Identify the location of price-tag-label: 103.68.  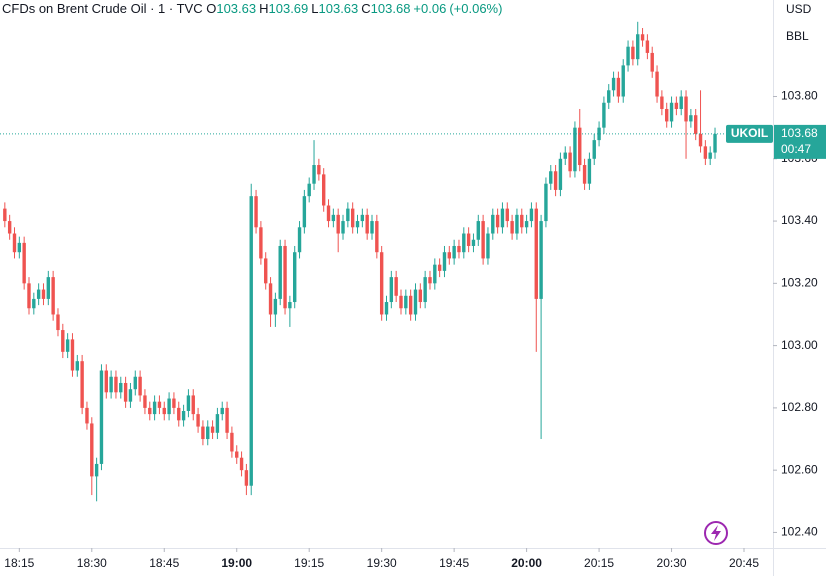
(799, 133).